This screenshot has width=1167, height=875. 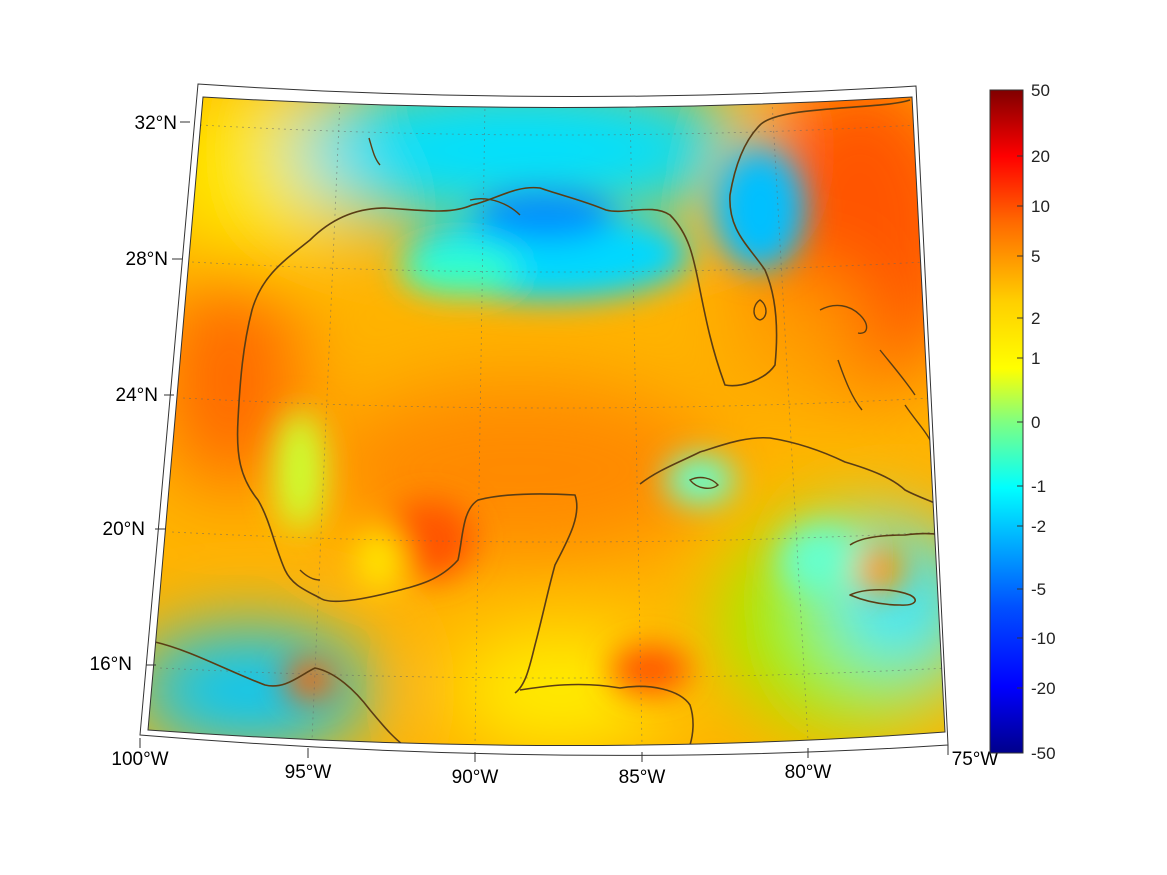 What do you see at coordinates (1035, 256) in the screenshot?
I see `colorbar-label-5: 5` at bounding box center [1035, 256].